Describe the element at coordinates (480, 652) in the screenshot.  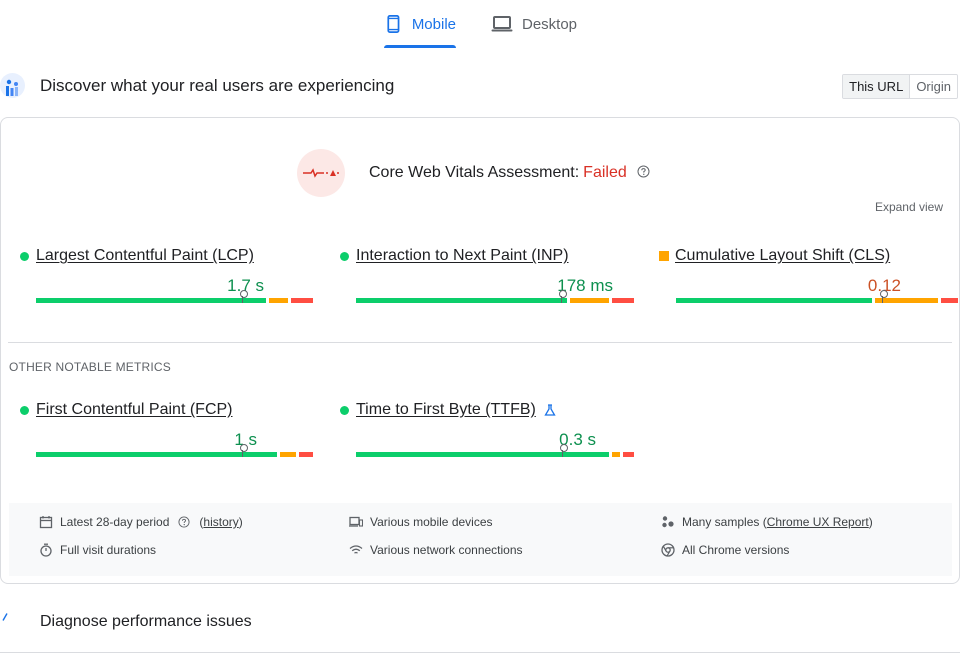
I see `bottom-divider` at that location.